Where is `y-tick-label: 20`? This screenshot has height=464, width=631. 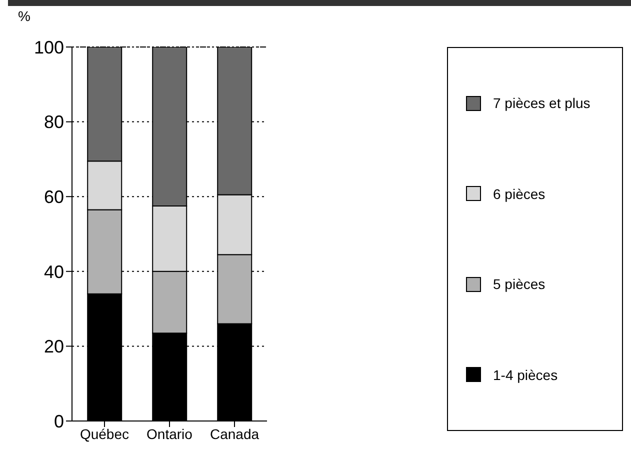
y-tick-label: 20 is located at coordinates (54, 346).